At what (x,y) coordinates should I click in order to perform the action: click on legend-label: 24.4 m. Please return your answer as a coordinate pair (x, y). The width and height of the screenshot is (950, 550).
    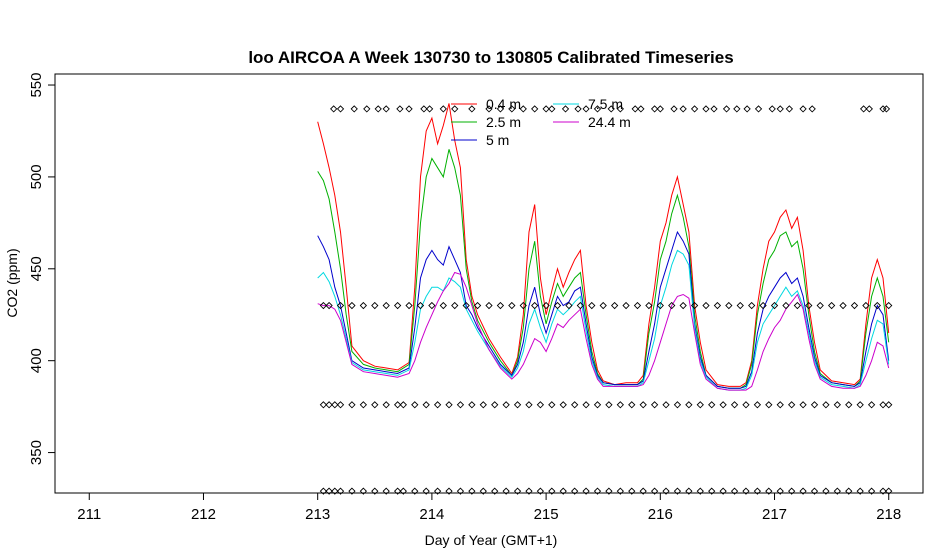
    Looking at the image, I should click on (609, 122).